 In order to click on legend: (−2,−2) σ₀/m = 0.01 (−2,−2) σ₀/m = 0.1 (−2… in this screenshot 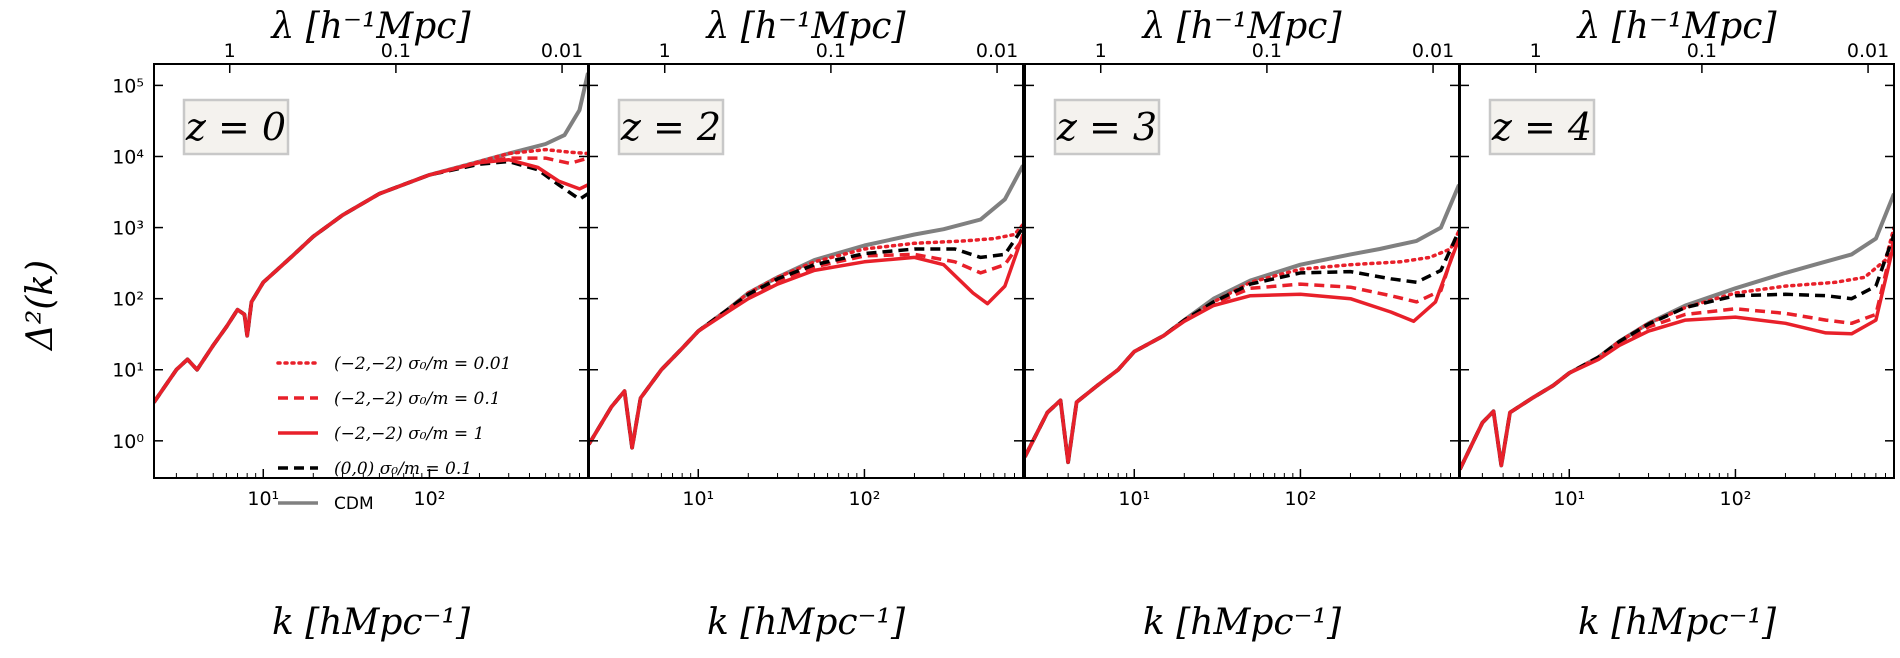, I will do `click(393, 434)`.